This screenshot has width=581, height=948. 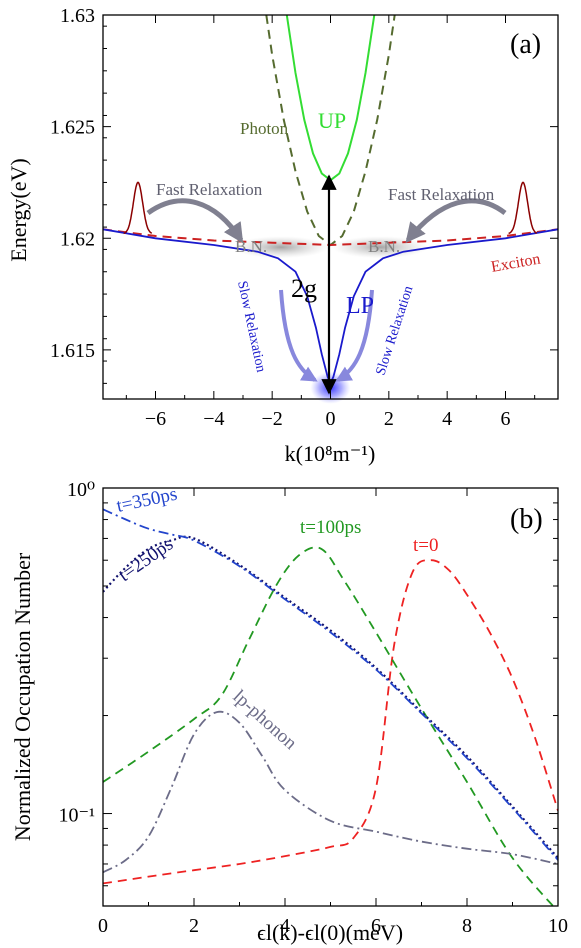 What do you see at coordinates (18, 209) in the screenshot?
I see `panel-a-y-axis-title: Energy(eV)` at bounding box center [18, 209].